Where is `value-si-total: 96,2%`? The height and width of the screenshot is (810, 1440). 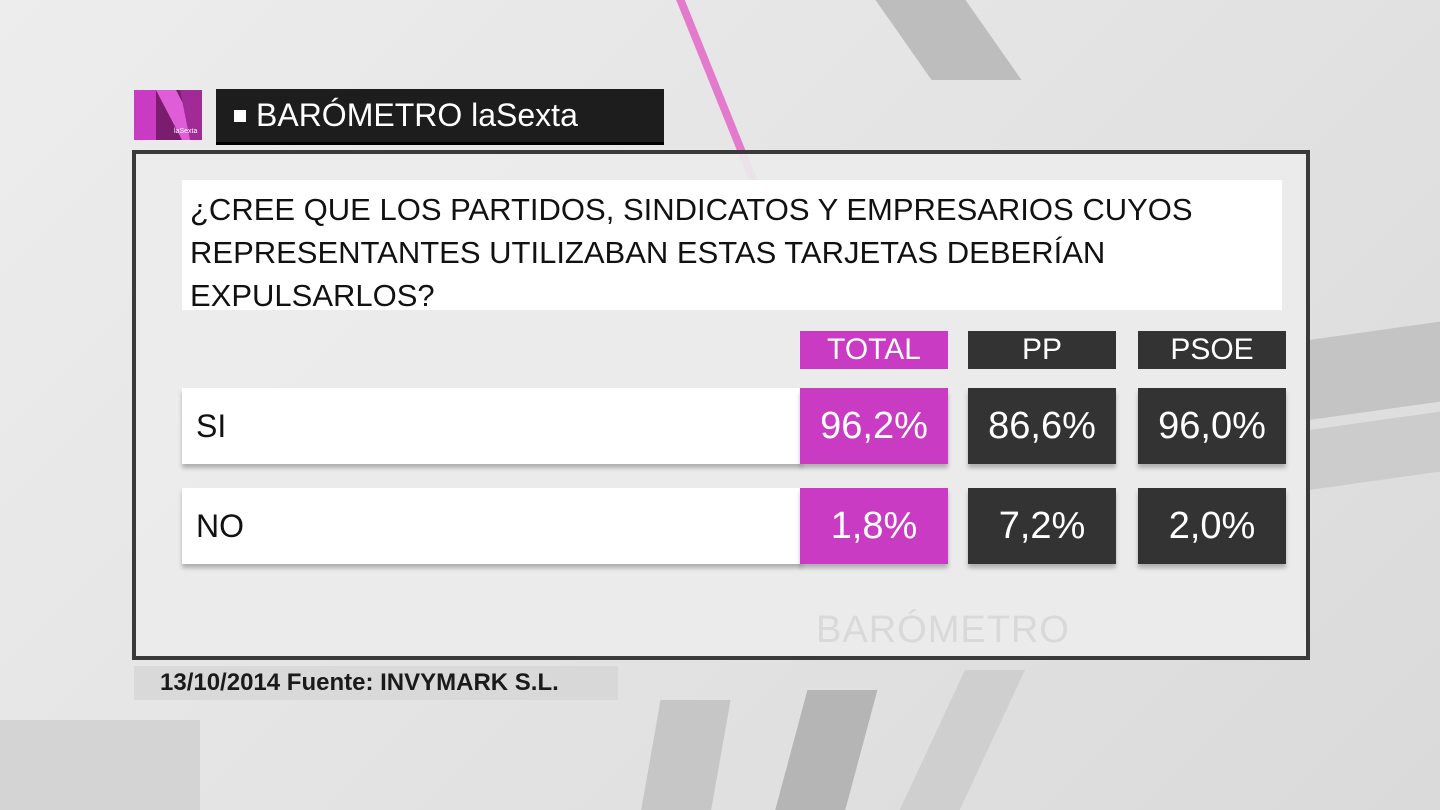
value-si-total: 96,2% is located at coordinates (874, 426).